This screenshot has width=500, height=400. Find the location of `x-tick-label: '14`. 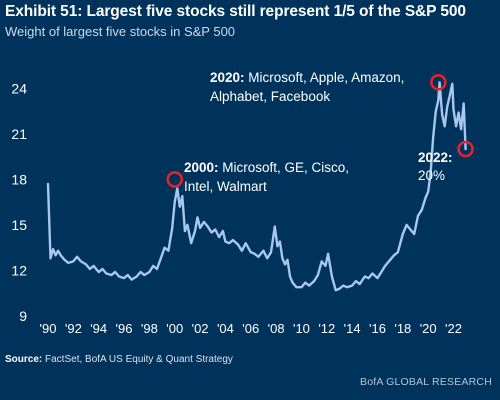

x-tick-label: '14 is located at coordinates (352, 328).